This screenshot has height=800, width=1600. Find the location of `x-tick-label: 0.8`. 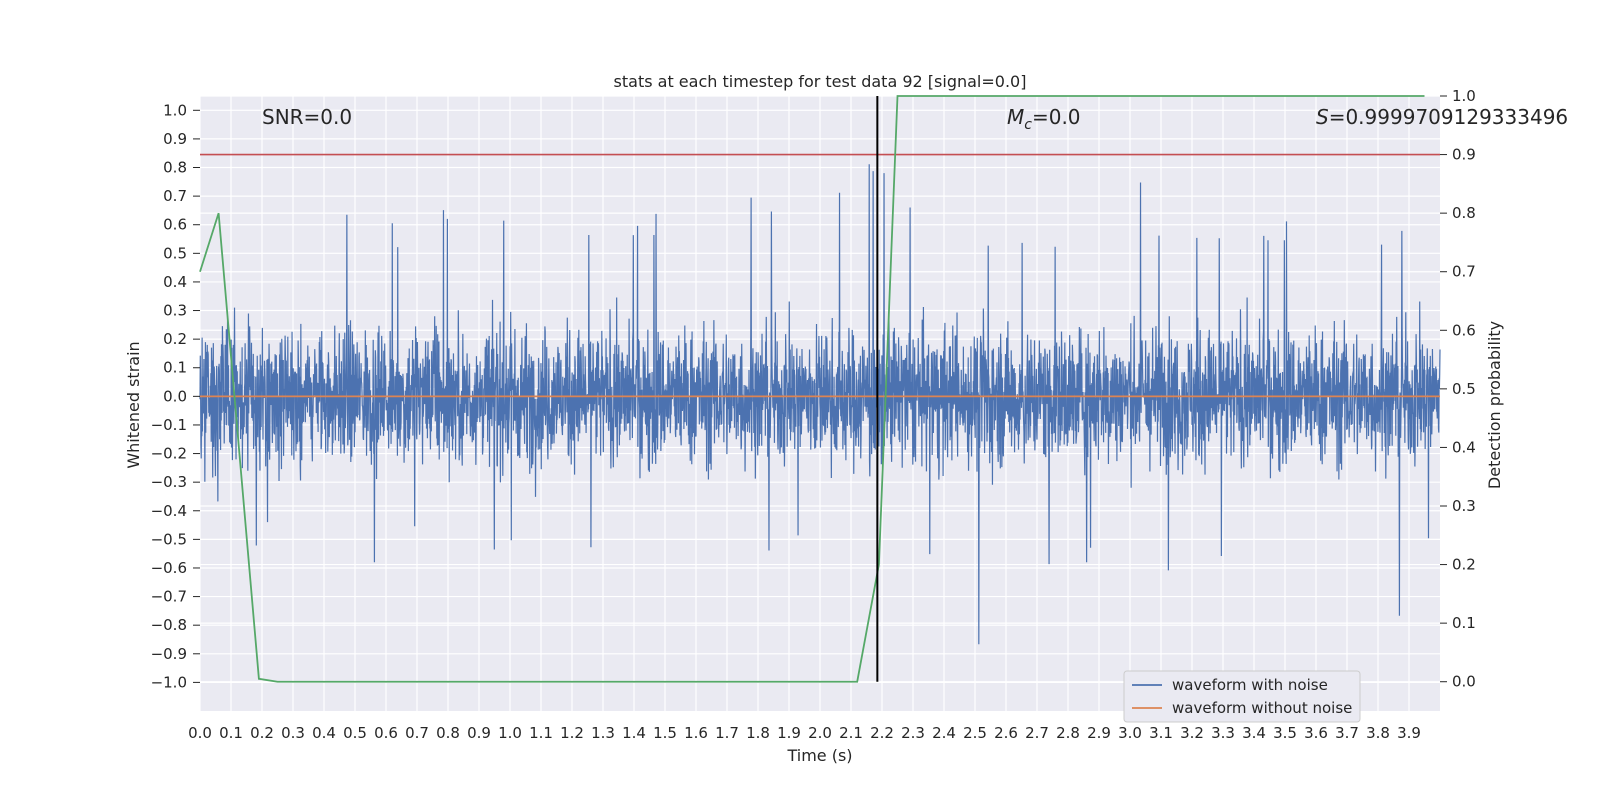

x-tick-label: 0.8 is located at coordinates (448, 733).